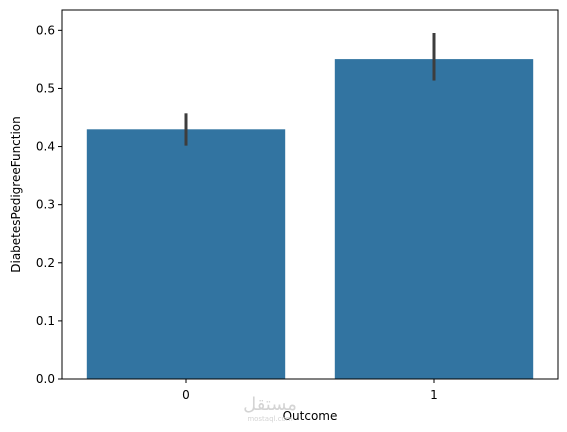  What do you see at coordinates (45, 30) in the screenshot?
I see `y-tick-label: 0.6` at bounding box center [45, 30].